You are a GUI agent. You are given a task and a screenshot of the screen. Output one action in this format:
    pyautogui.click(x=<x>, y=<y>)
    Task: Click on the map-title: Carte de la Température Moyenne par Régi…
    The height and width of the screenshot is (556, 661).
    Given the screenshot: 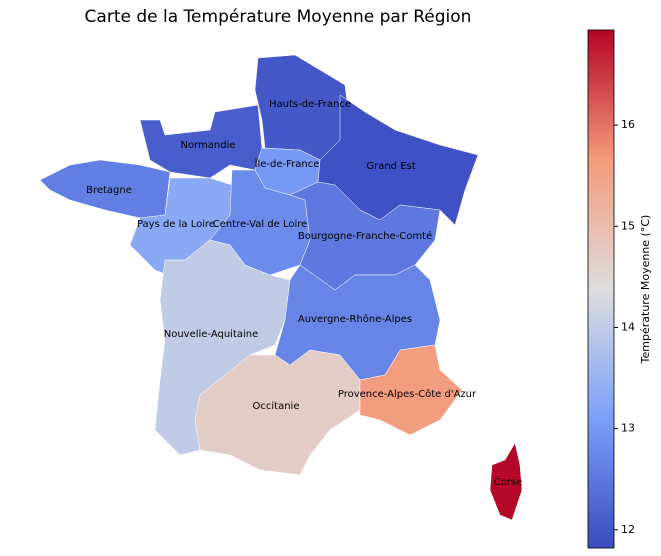 What is the action you would take?
    pyautogui.click(x=278, y=17)
    